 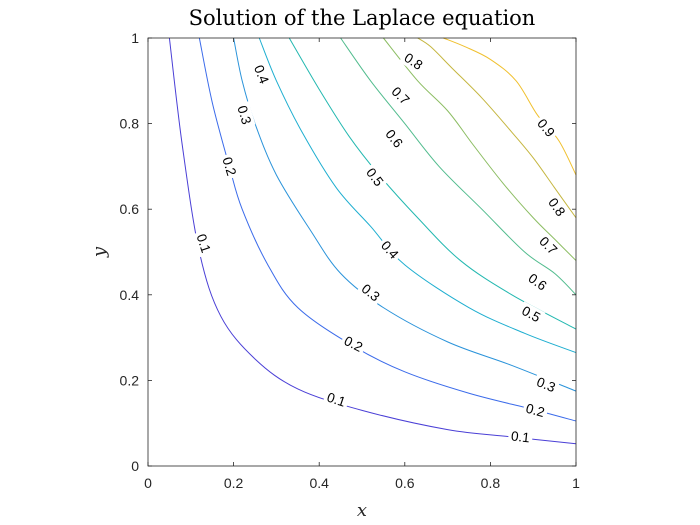 I want to click on contour-label-0.1-0: 0.1, so click(x=203, y=243).